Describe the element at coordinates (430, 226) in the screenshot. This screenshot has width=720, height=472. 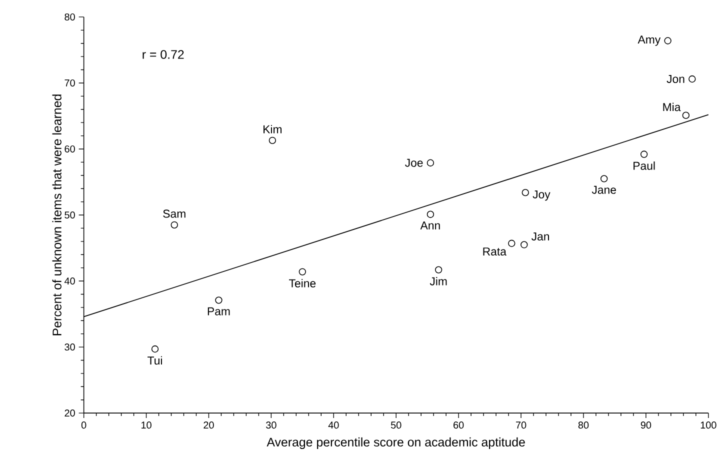
I see `annotation: Ann` at that location.